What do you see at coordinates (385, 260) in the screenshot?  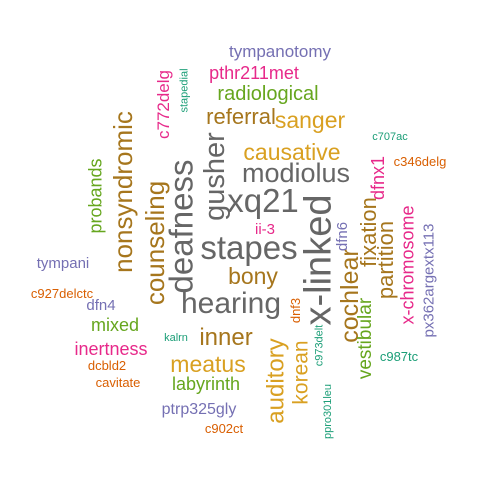 I see `word-partition: partition` at bounding box center [385, 260].